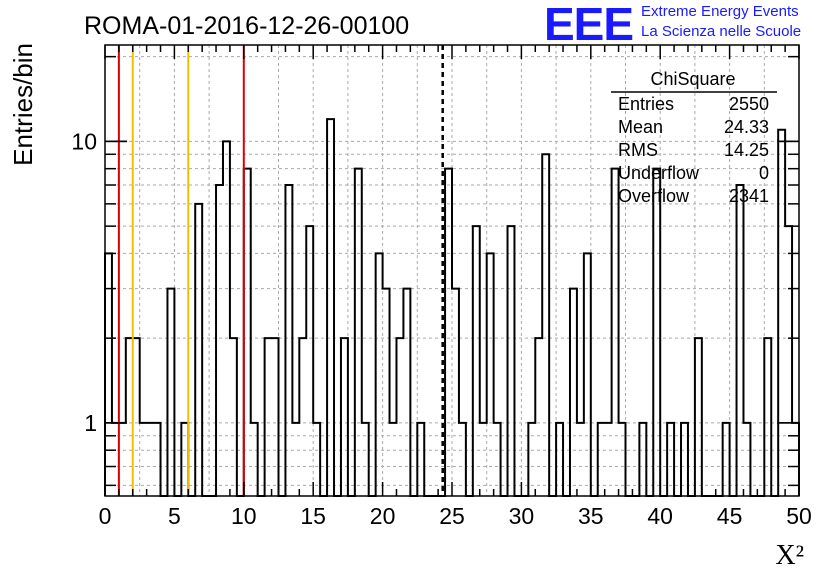 This screenshot has height=572, width=836. Describe the element at coordinates (638, 150) in the screenshot. I see `stats-label: RMS` at that location.